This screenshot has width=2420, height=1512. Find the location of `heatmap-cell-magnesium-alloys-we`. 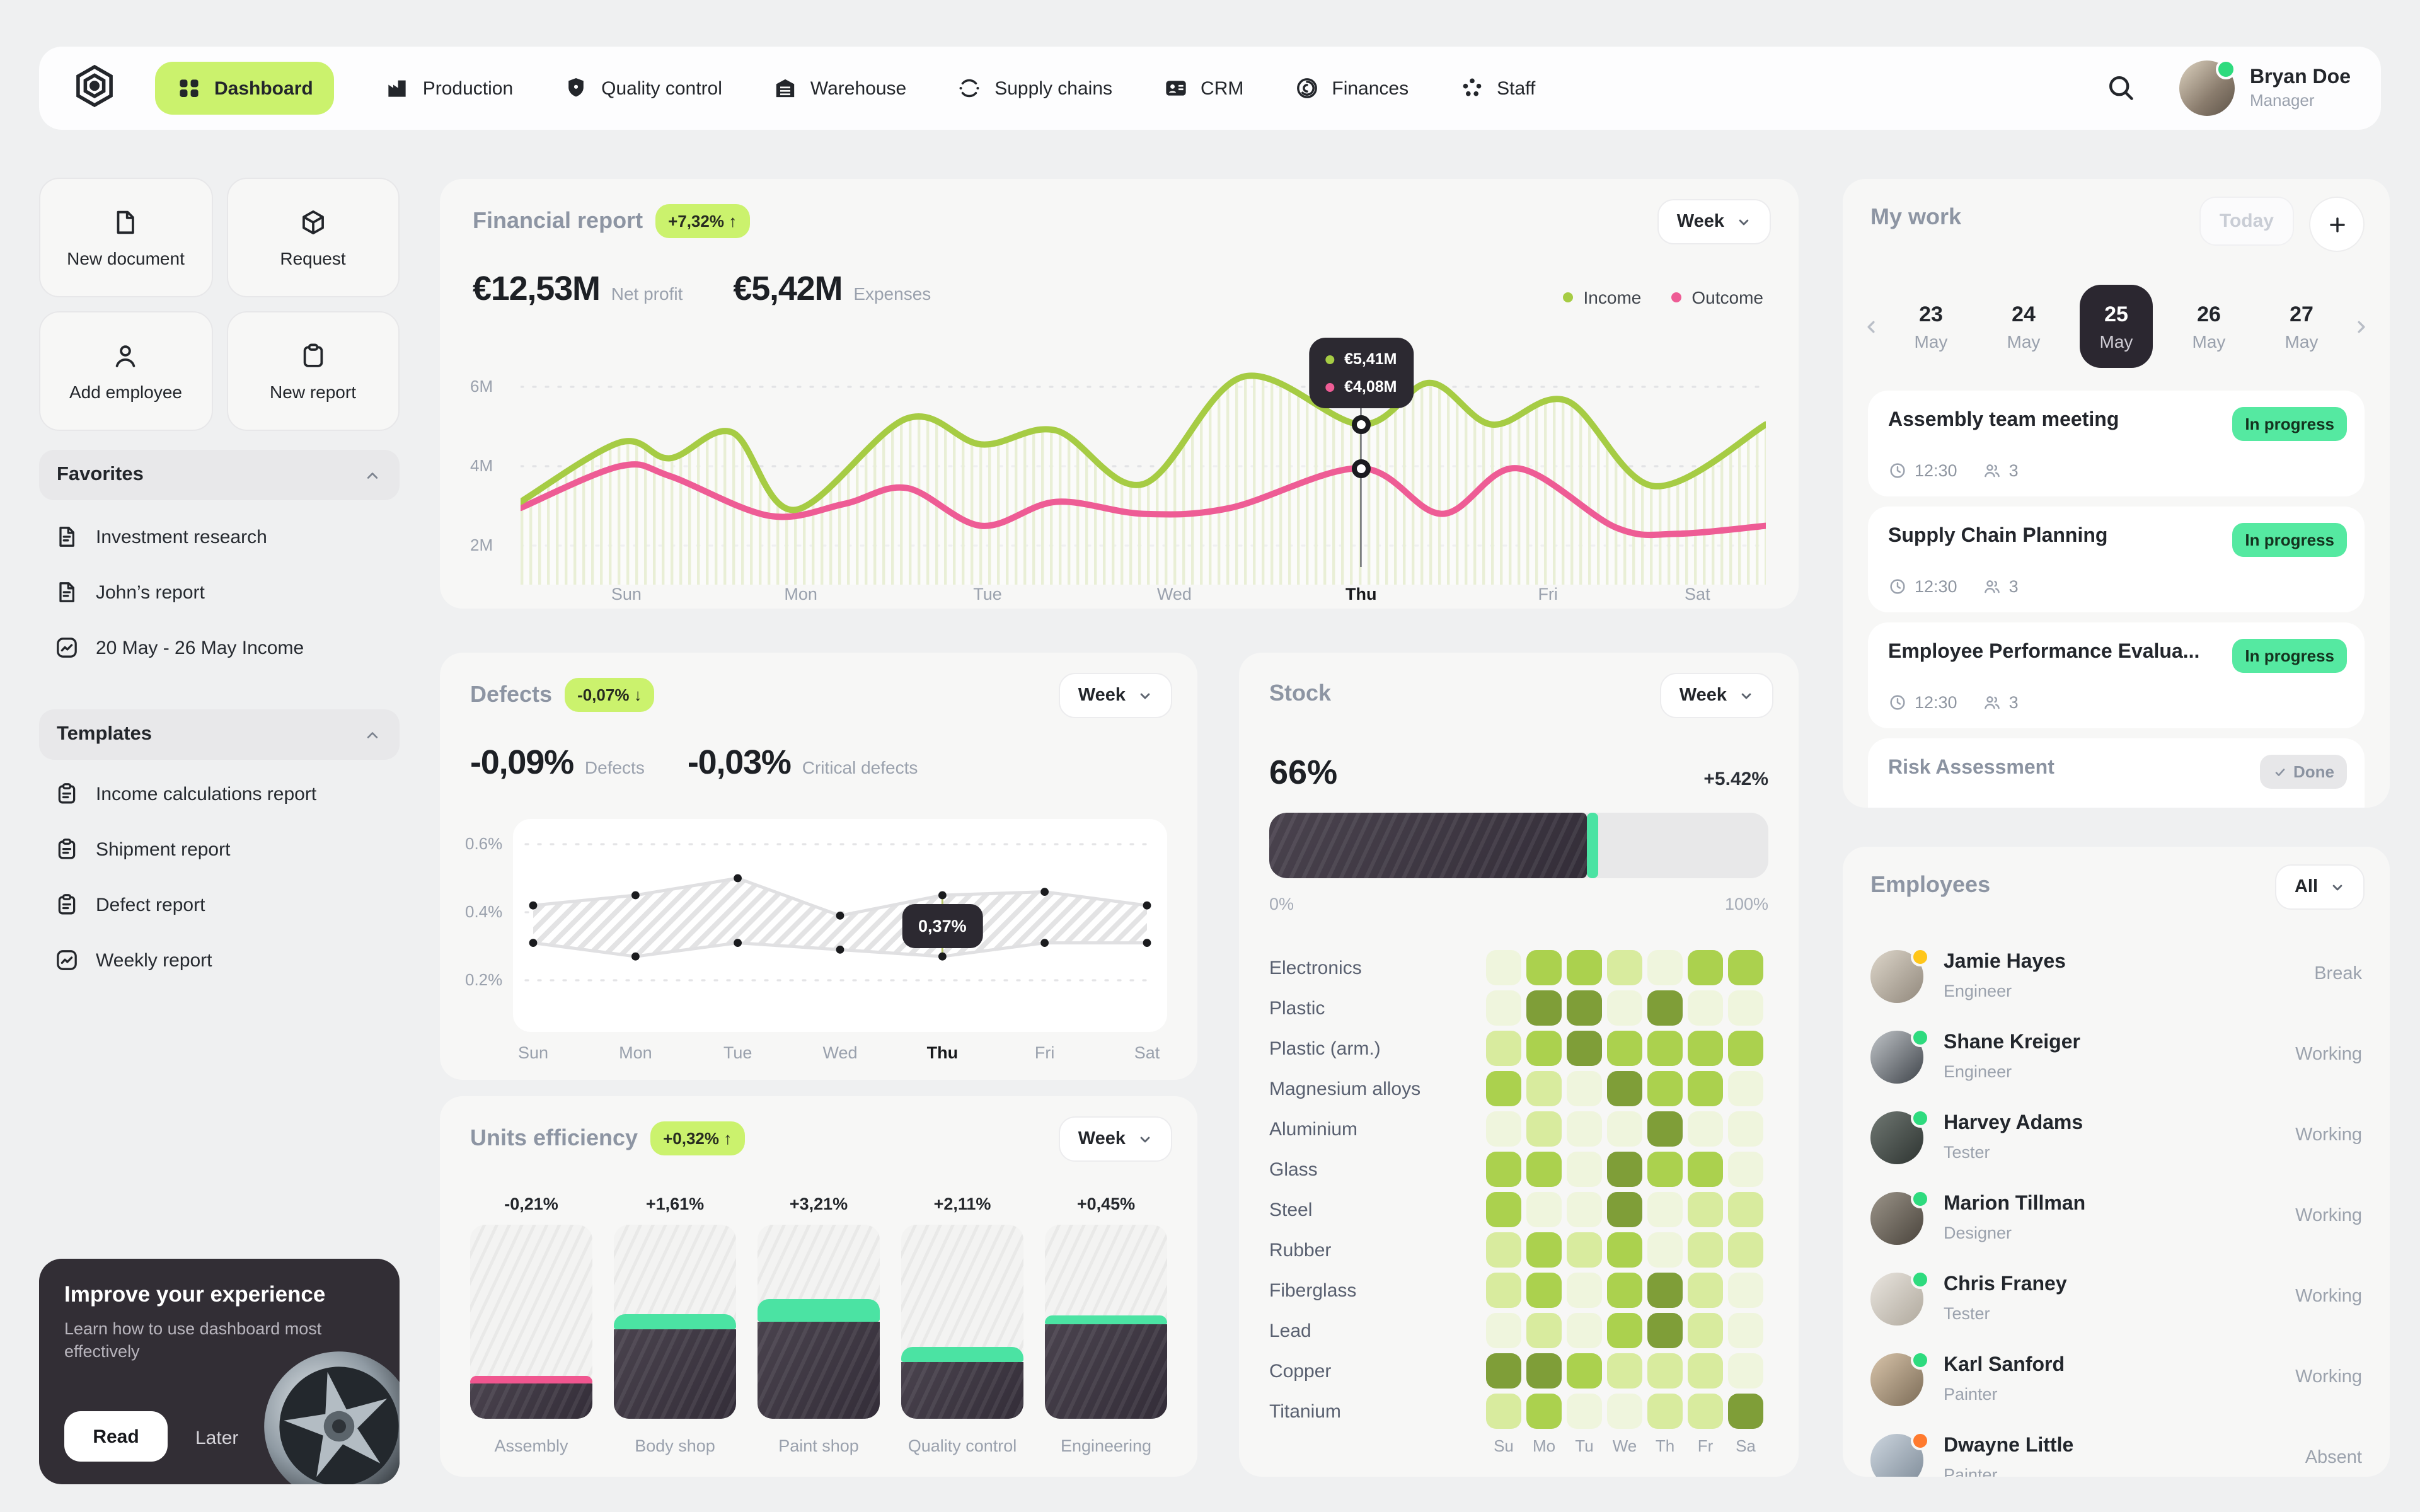

heatmap-cell-magnesium-alloys-we is located at coordinates (1625, 1088).